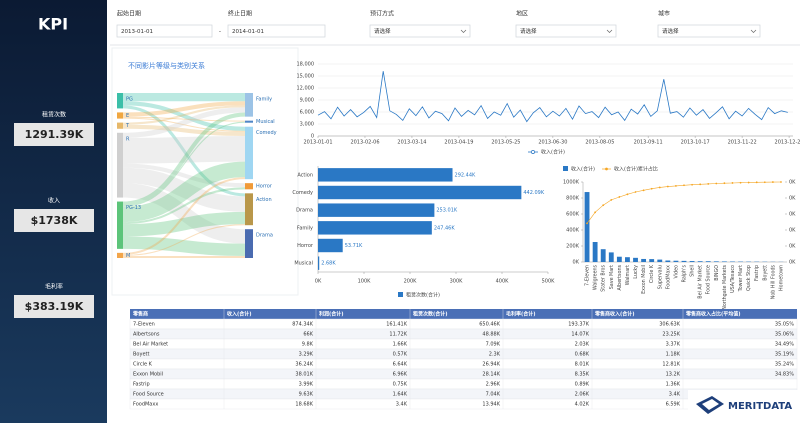  I want to click on sankey-node-label: PG, so click(129, 100).